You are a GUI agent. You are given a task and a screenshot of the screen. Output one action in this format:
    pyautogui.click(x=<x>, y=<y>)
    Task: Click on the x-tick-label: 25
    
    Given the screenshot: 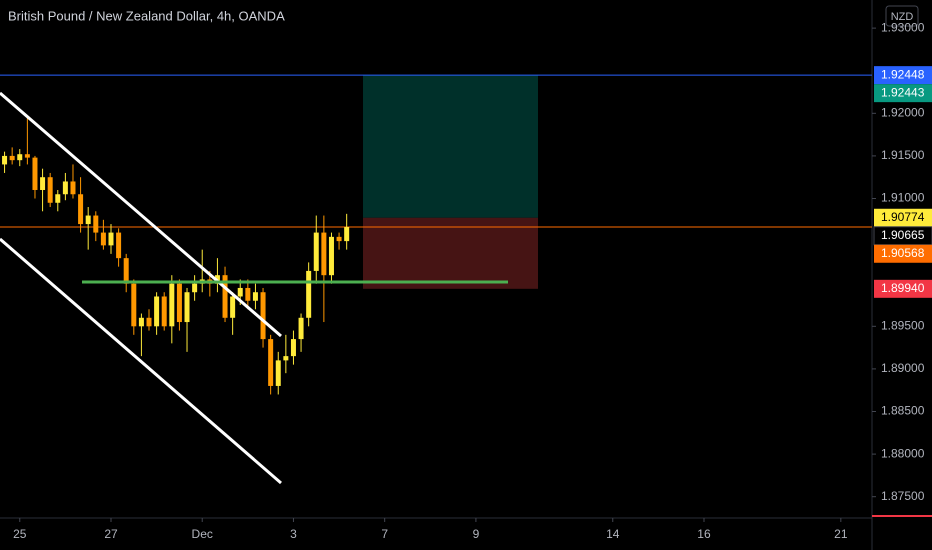 What is the action you would take?
    pyautogui.click(x=20, y=534)
    